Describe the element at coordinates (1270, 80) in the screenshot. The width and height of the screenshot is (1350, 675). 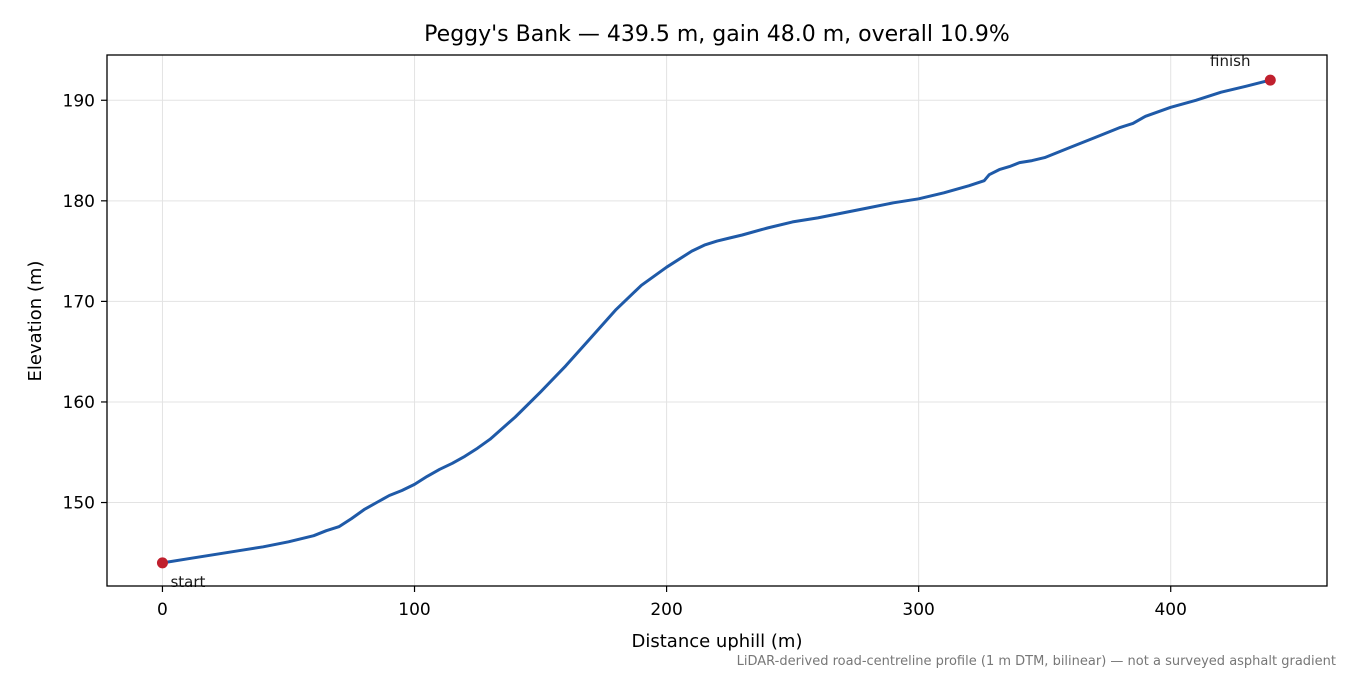
I see `finish-point` at that location.